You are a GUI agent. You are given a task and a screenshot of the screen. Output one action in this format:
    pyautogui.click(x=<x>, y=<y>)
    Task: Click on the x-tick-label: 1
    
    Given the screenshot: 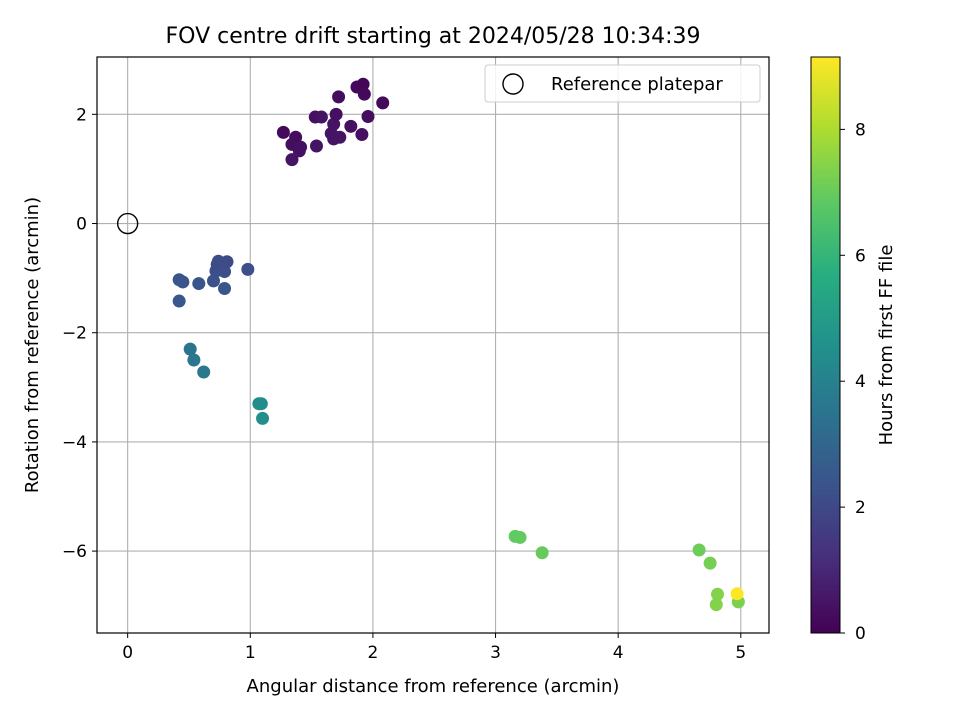 What is the action you would take?
    pyautogui.click(x=250, y=653)
    